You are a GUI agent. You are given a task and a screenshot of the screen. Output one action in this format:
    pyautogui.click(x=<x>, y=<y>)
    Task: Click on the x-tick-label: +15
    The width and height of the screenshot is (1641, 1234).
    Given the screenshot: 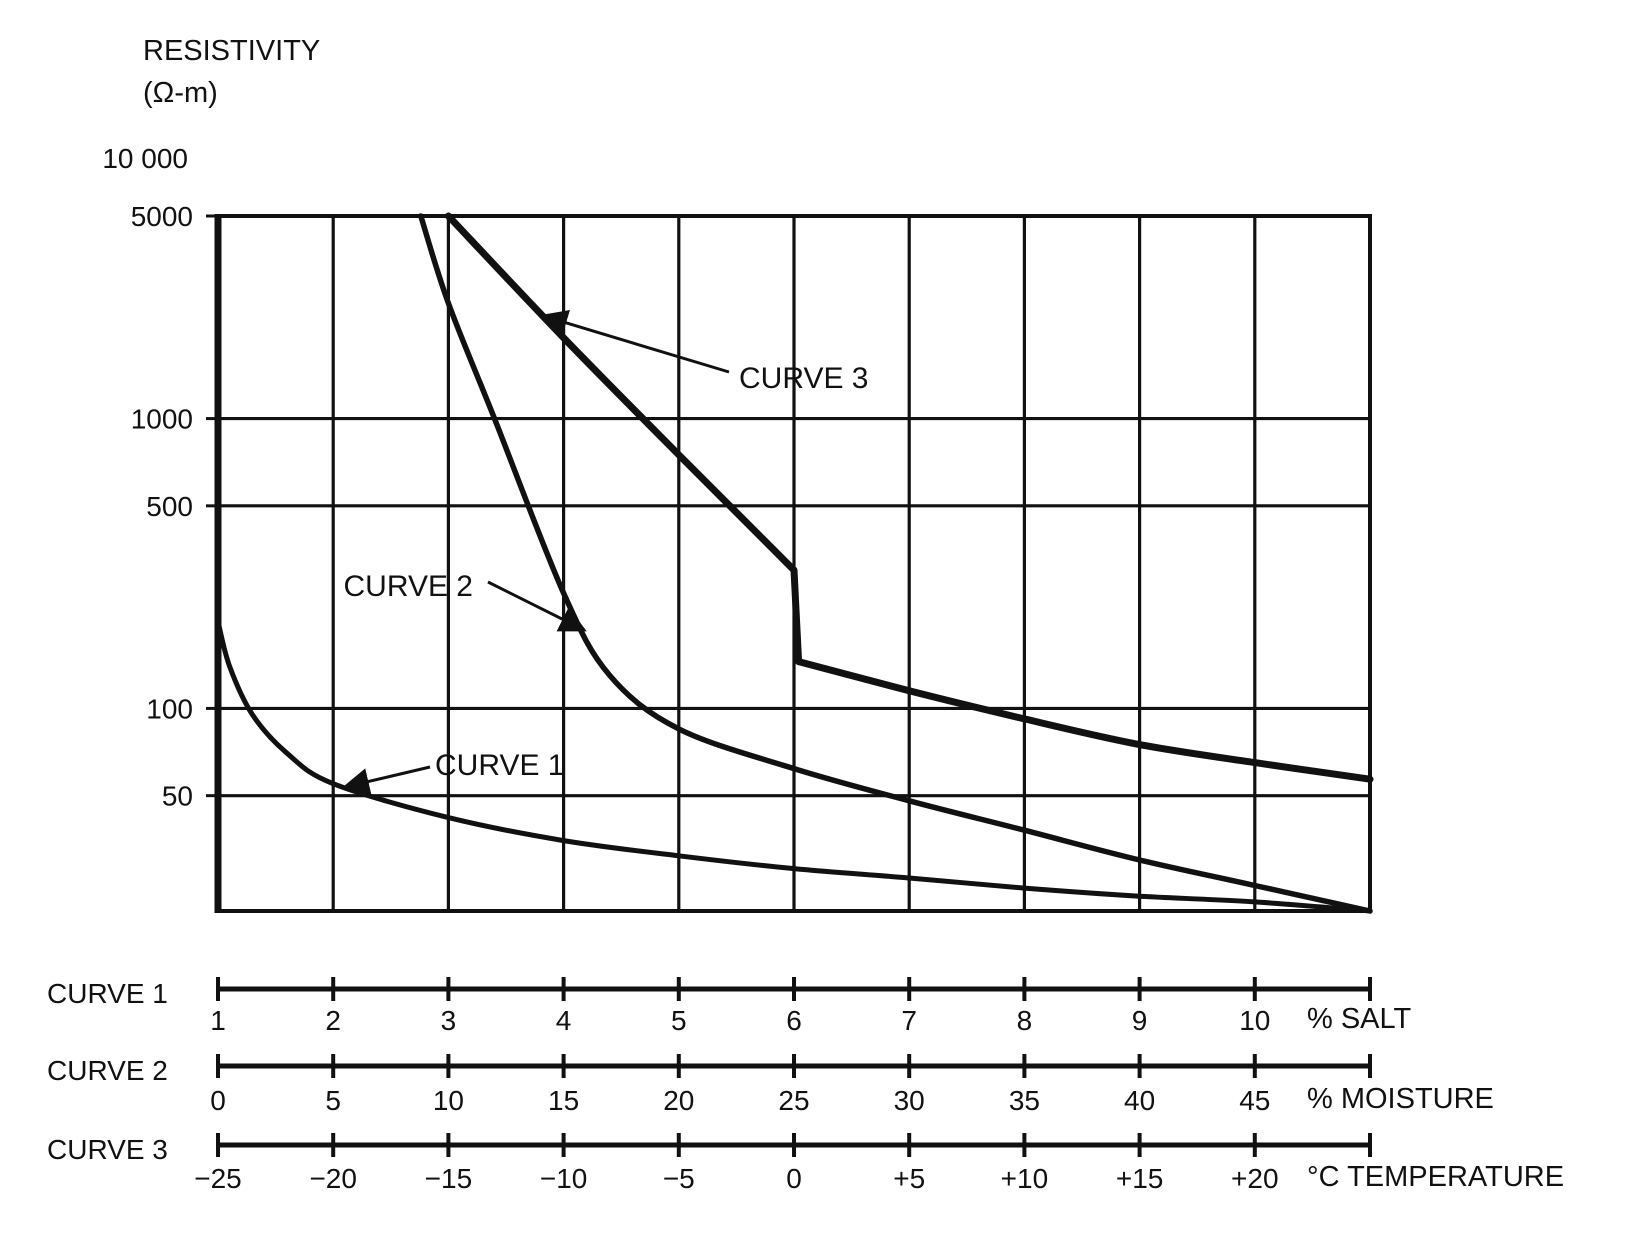 What is the action you would take?
    pyautogui.click(x=1140, y=1178)
    